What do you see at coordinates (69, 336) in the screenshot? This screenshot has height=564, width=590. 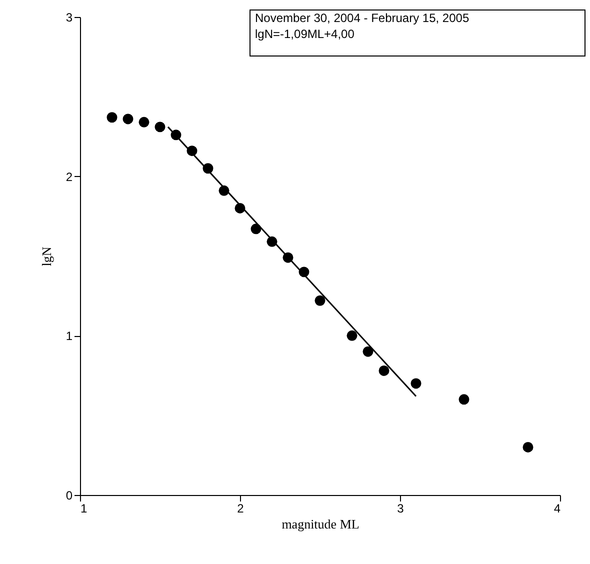 I see `y-tick-label: 1` at bounding box center [69, 336].